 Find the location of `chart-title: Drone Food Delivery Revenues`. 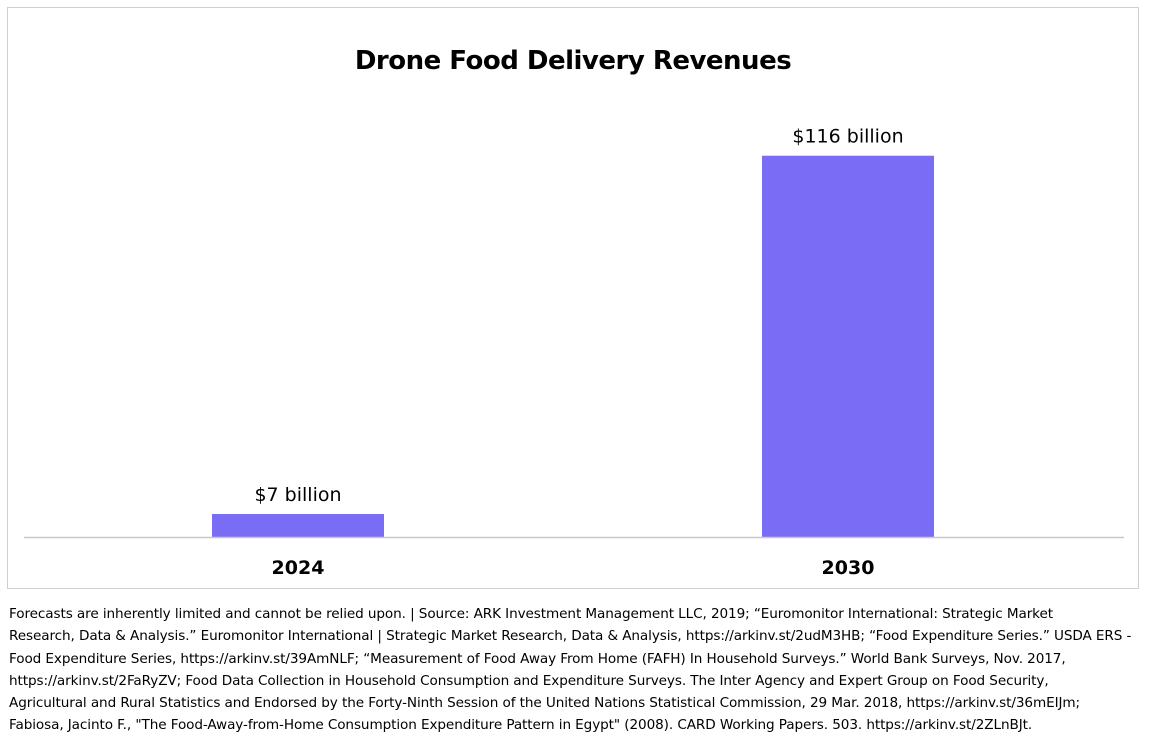

chart-title: Drone Food Delivery Revenues is located at coordinates (573, 61).